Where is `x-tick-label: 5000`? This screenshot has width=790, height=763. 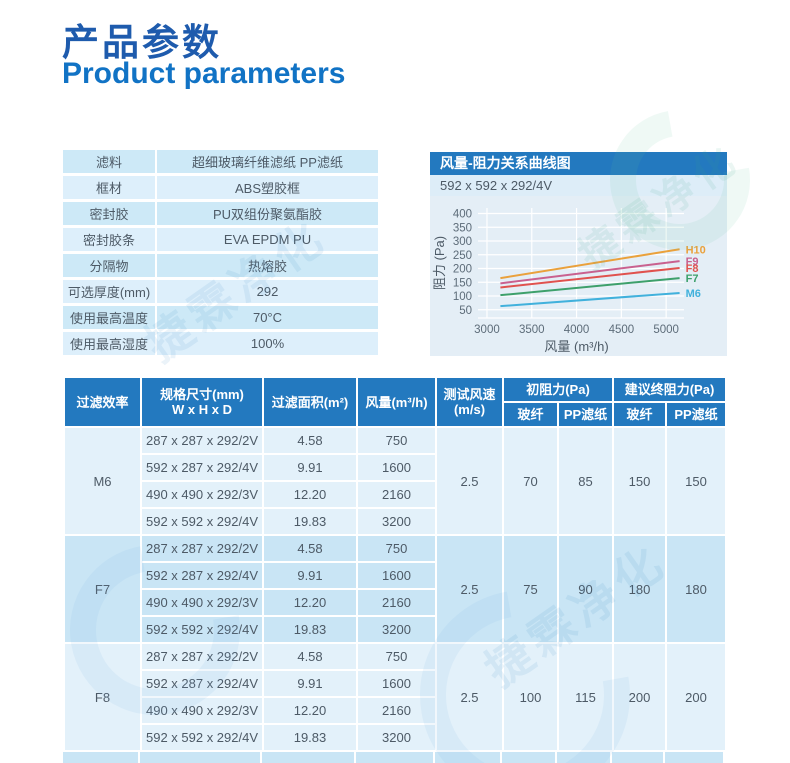
x-tick-label: 5000 is located at coordinates (666, 330).